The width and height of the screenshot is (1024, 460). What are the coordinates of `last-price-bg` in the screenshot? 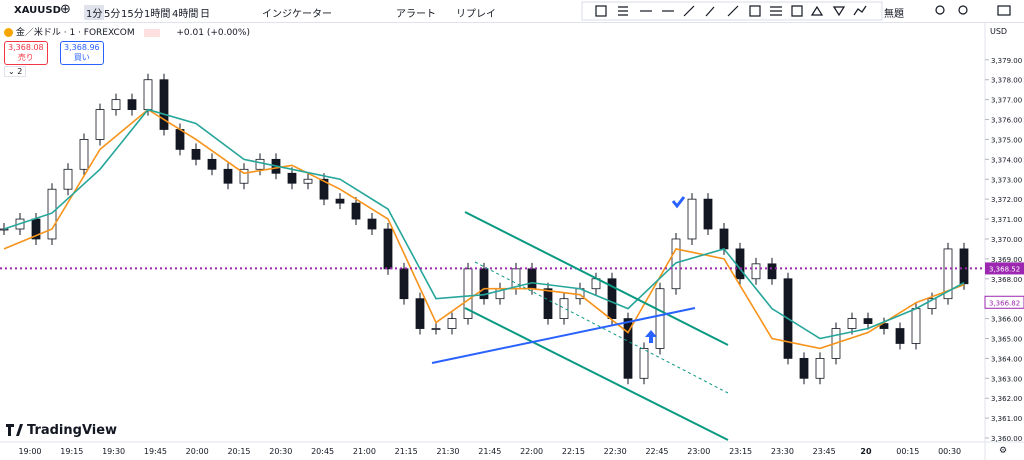 It's located at (1004, 302).